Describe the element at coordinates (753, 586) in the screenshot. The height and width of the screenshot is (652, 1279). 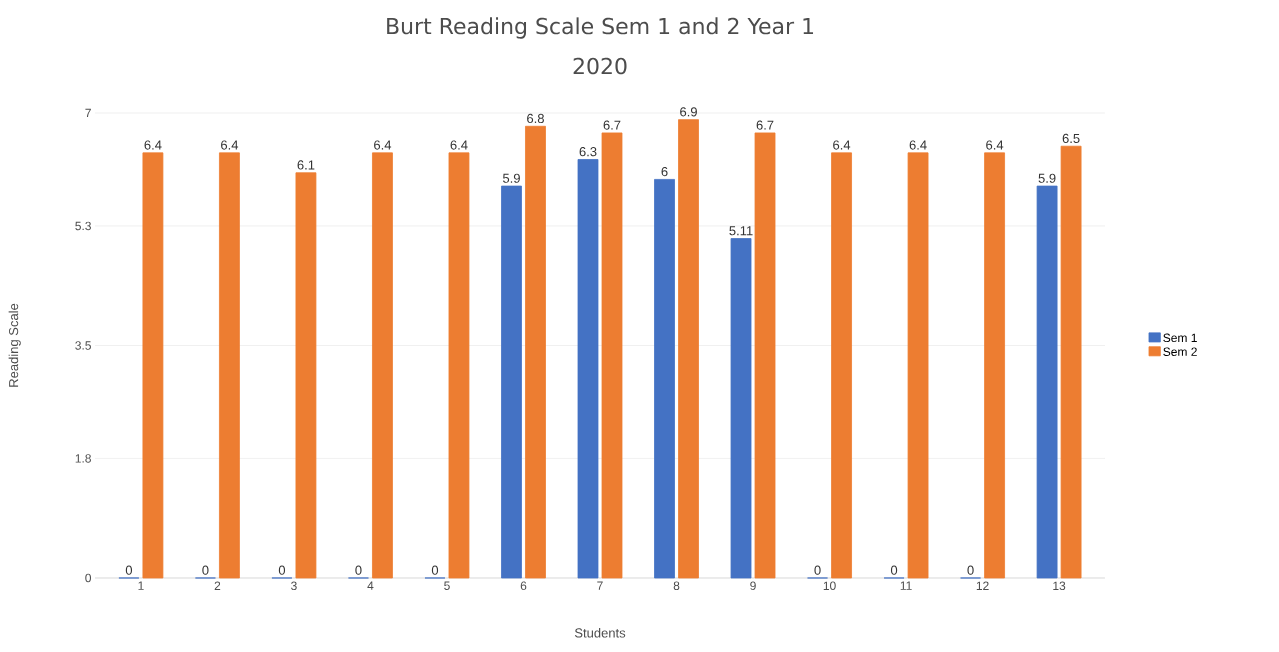
I see `x-tick-label: 9` at that location.